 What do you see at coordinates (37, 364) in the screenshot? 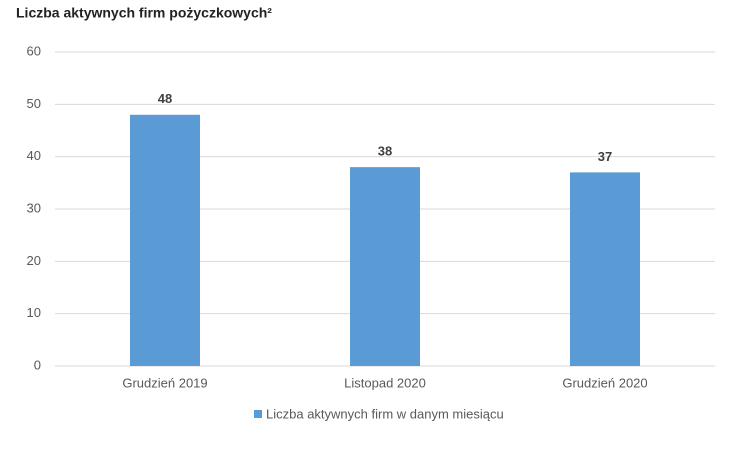
I see `y-tick-label: 0` at bounding box center [37, 364].